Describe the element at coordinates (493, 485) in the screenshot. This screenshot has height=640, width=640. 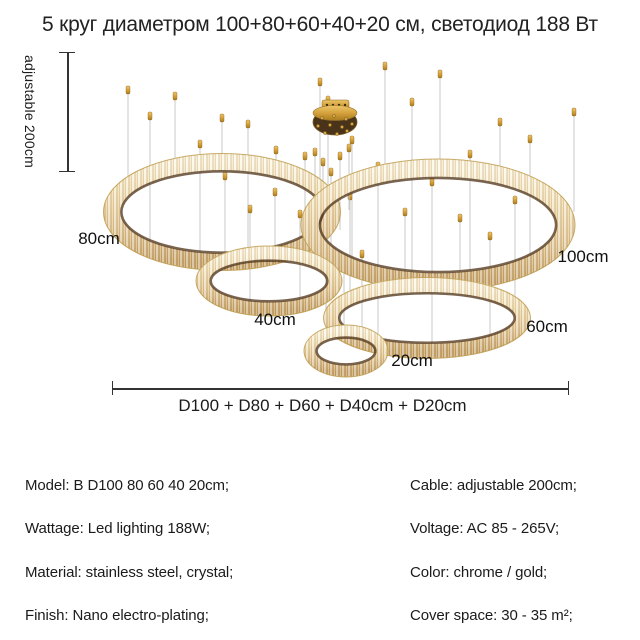
I see `spec-cable: Cable: adjustable 200cm;` at that location.